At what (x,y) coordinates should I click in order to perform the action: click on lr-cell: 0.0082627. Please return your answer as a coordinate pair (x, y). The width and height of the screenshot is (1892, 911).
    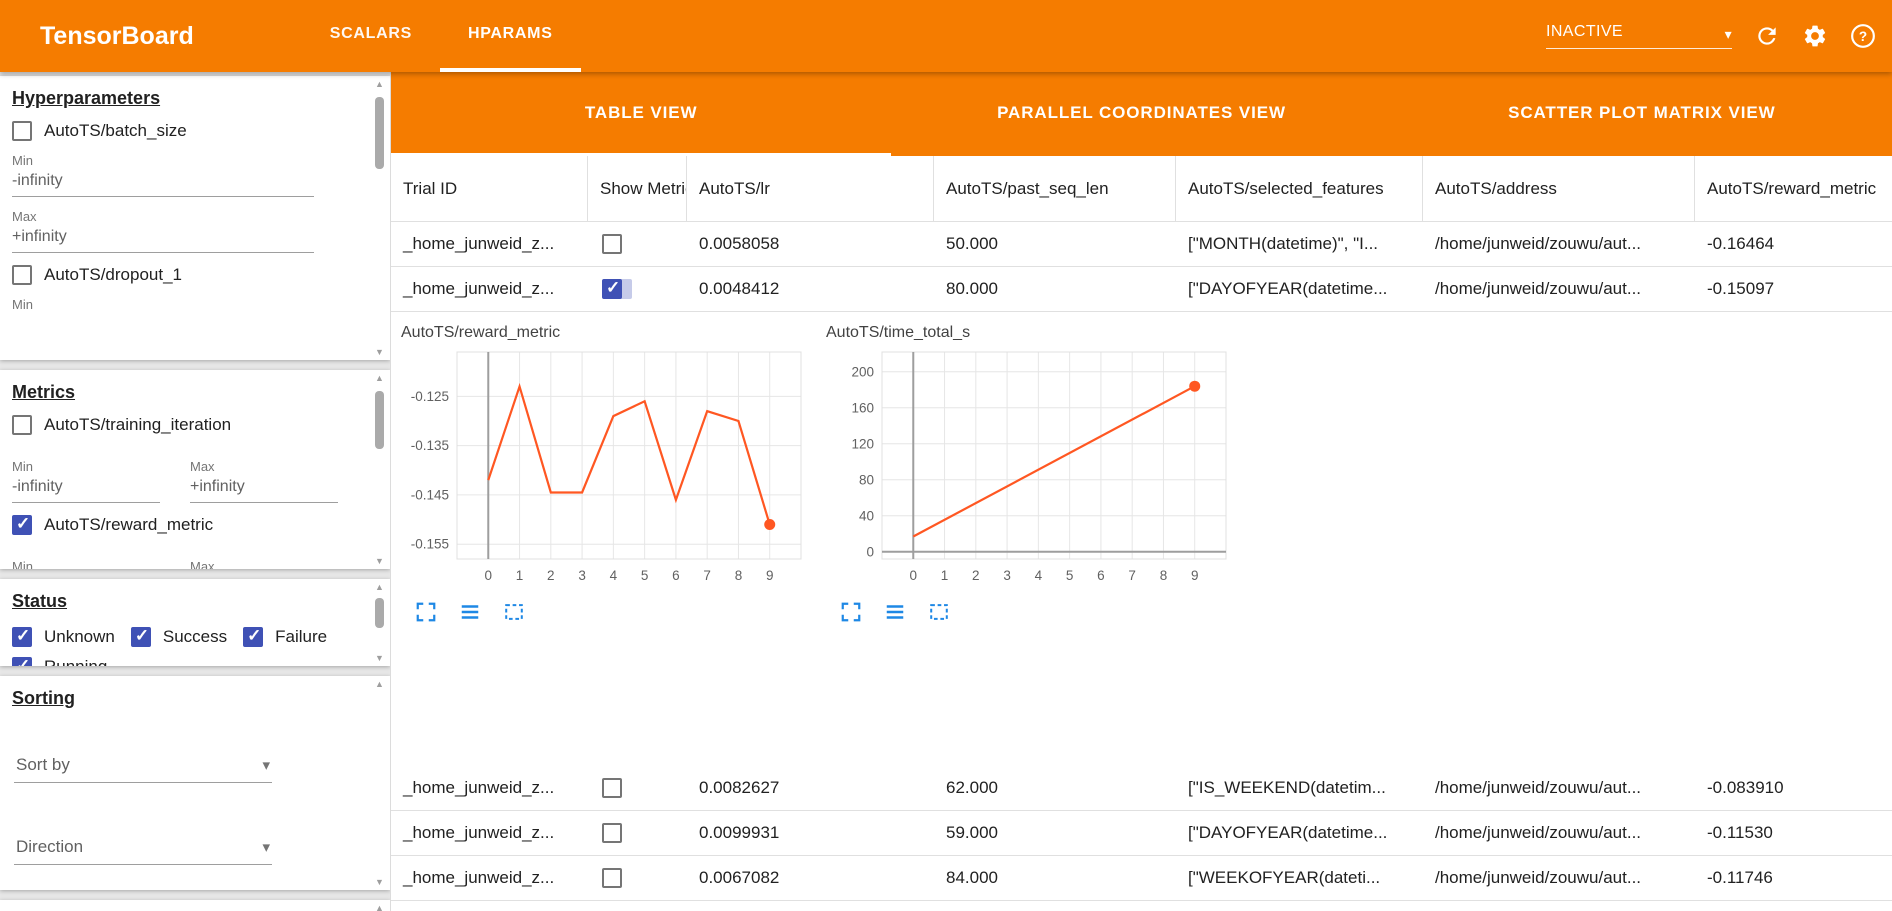
    Looking at the image, I should click on (739, 787).